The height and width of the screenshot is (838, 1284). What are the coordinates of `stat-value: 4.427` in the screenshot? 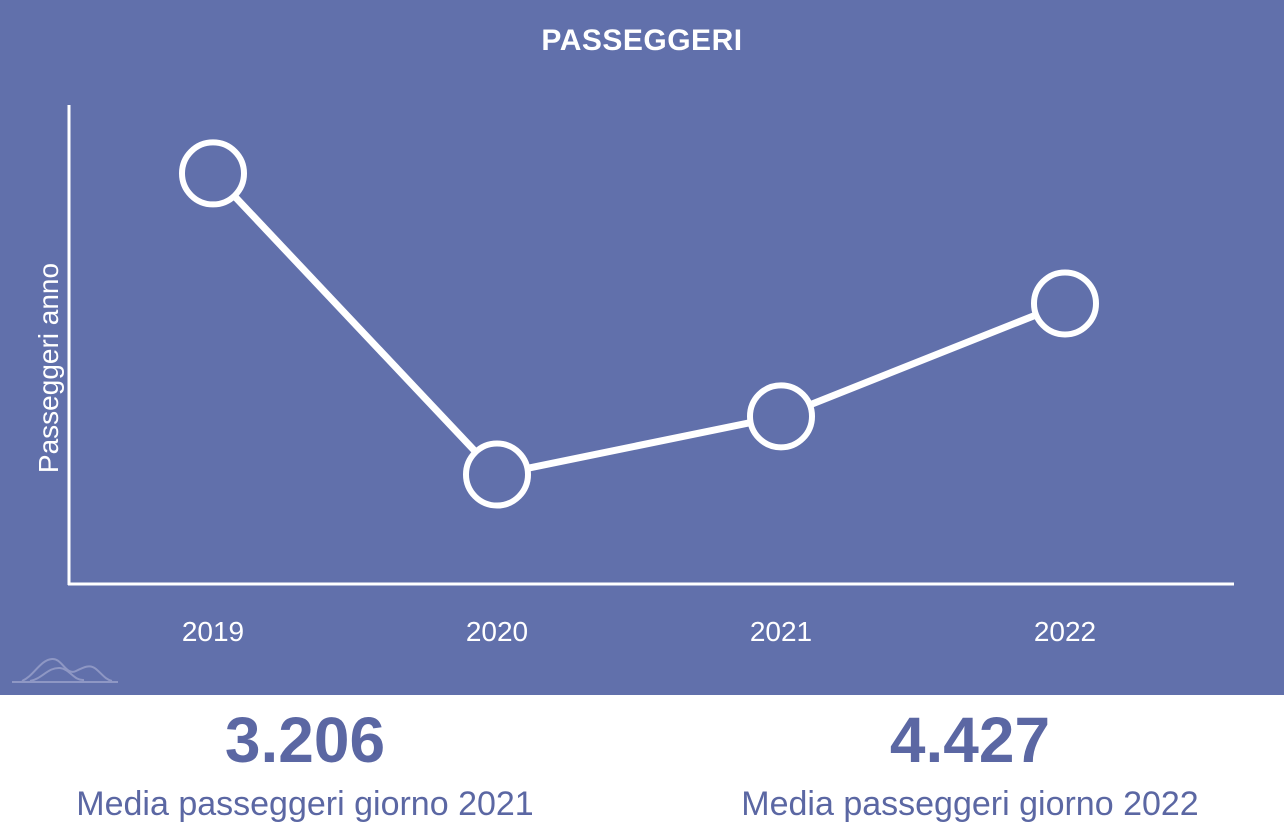 It's located at (970, 740).